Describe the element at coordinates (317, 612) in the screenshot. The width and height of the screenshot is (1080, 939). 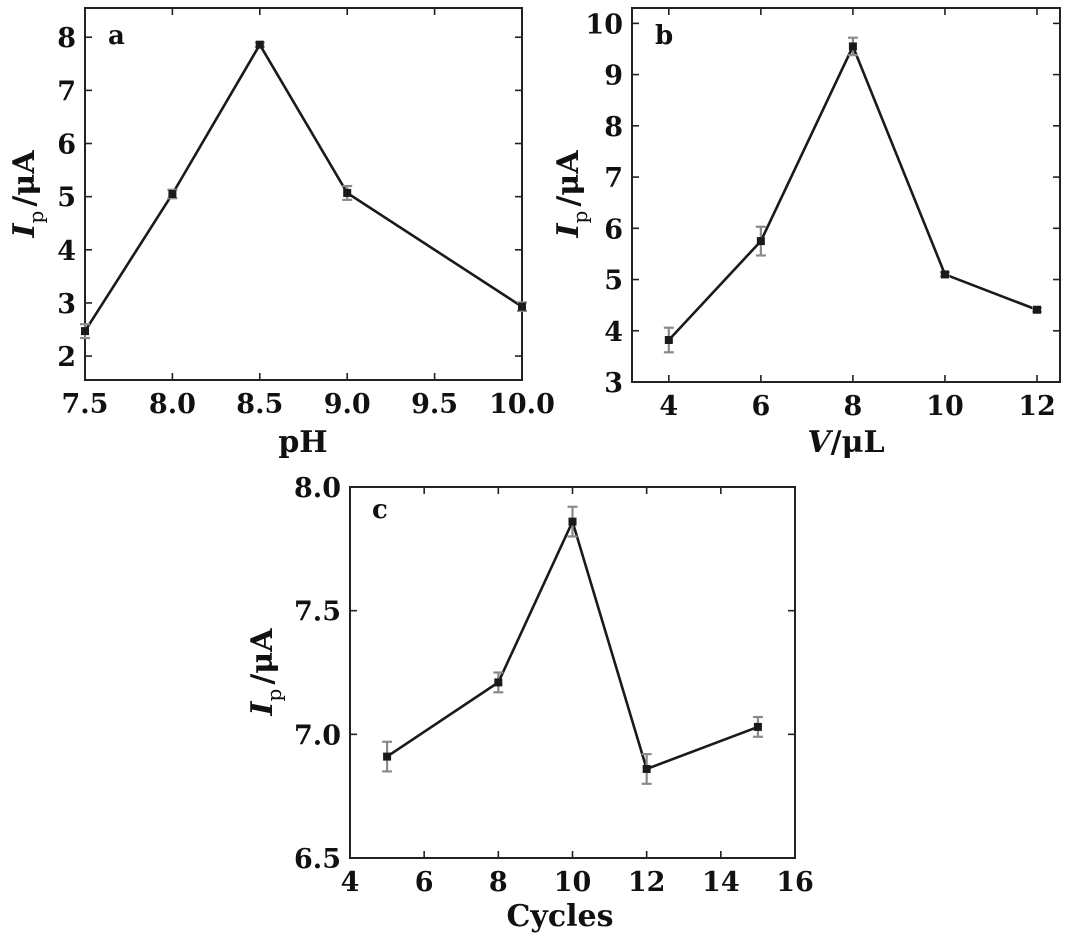
I see `y-tick-label: 7.5` at that location.